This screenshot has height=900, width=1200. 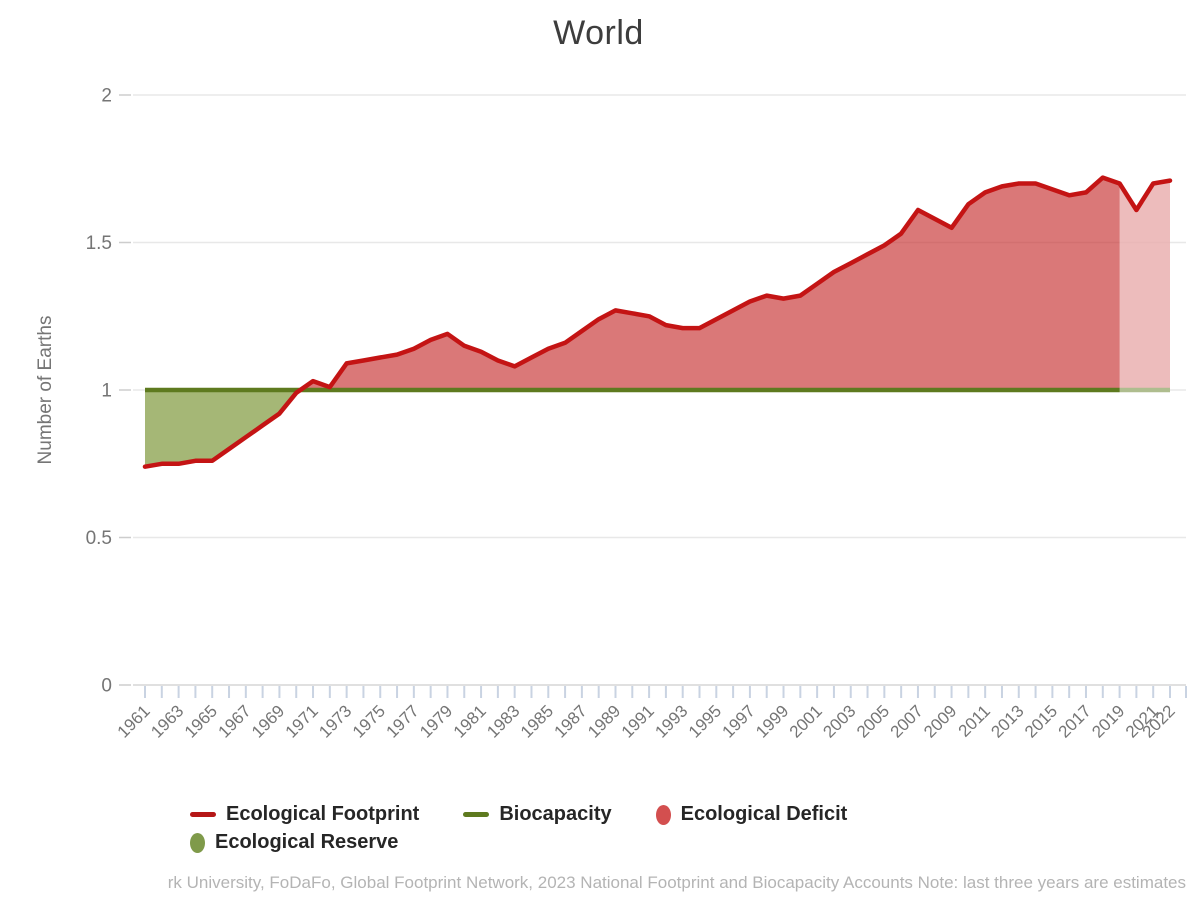 I want to click on y-axis-label: 0, so click(x=106, y=686).